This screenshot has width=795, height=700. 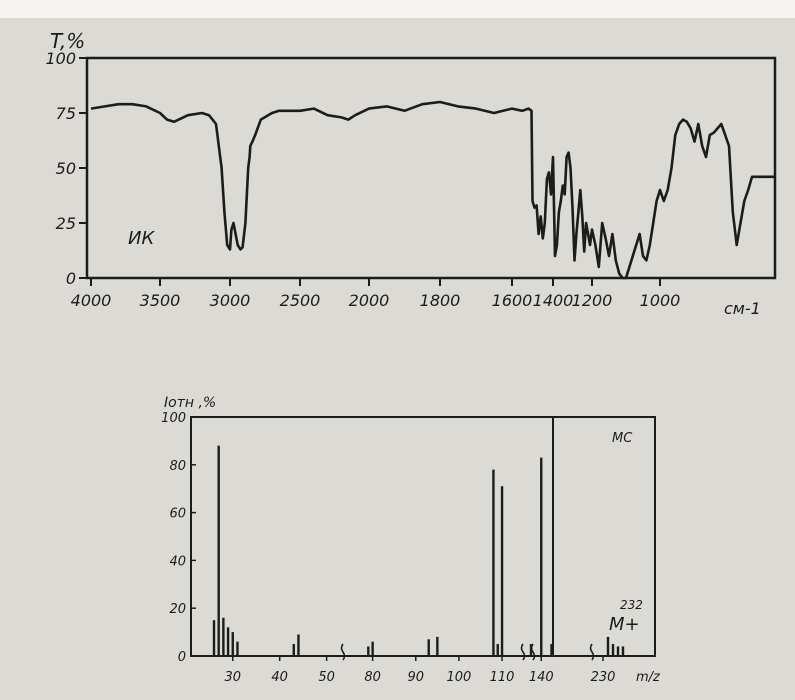 What do you see at coordinates (190, 403) in the screenshot?
I see `ms-ylabel: Iотн ,%` at bounding box center [190, 403].